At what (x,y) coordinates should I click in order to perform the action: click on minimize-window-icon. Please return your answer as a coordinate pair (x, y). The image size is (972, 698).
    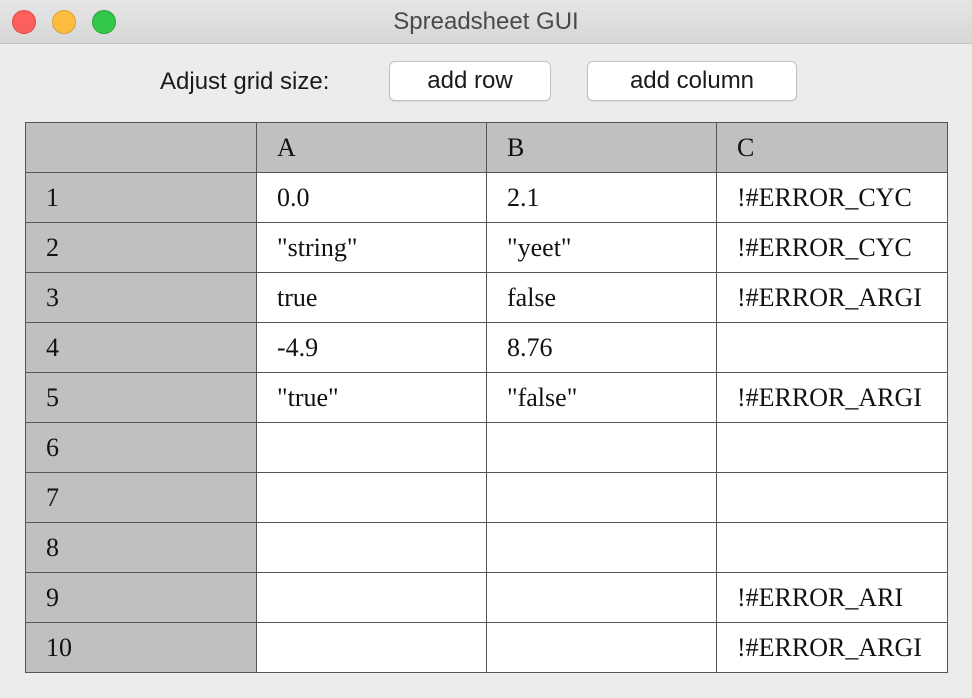
    Looking at the image, I should click on (64, 22).